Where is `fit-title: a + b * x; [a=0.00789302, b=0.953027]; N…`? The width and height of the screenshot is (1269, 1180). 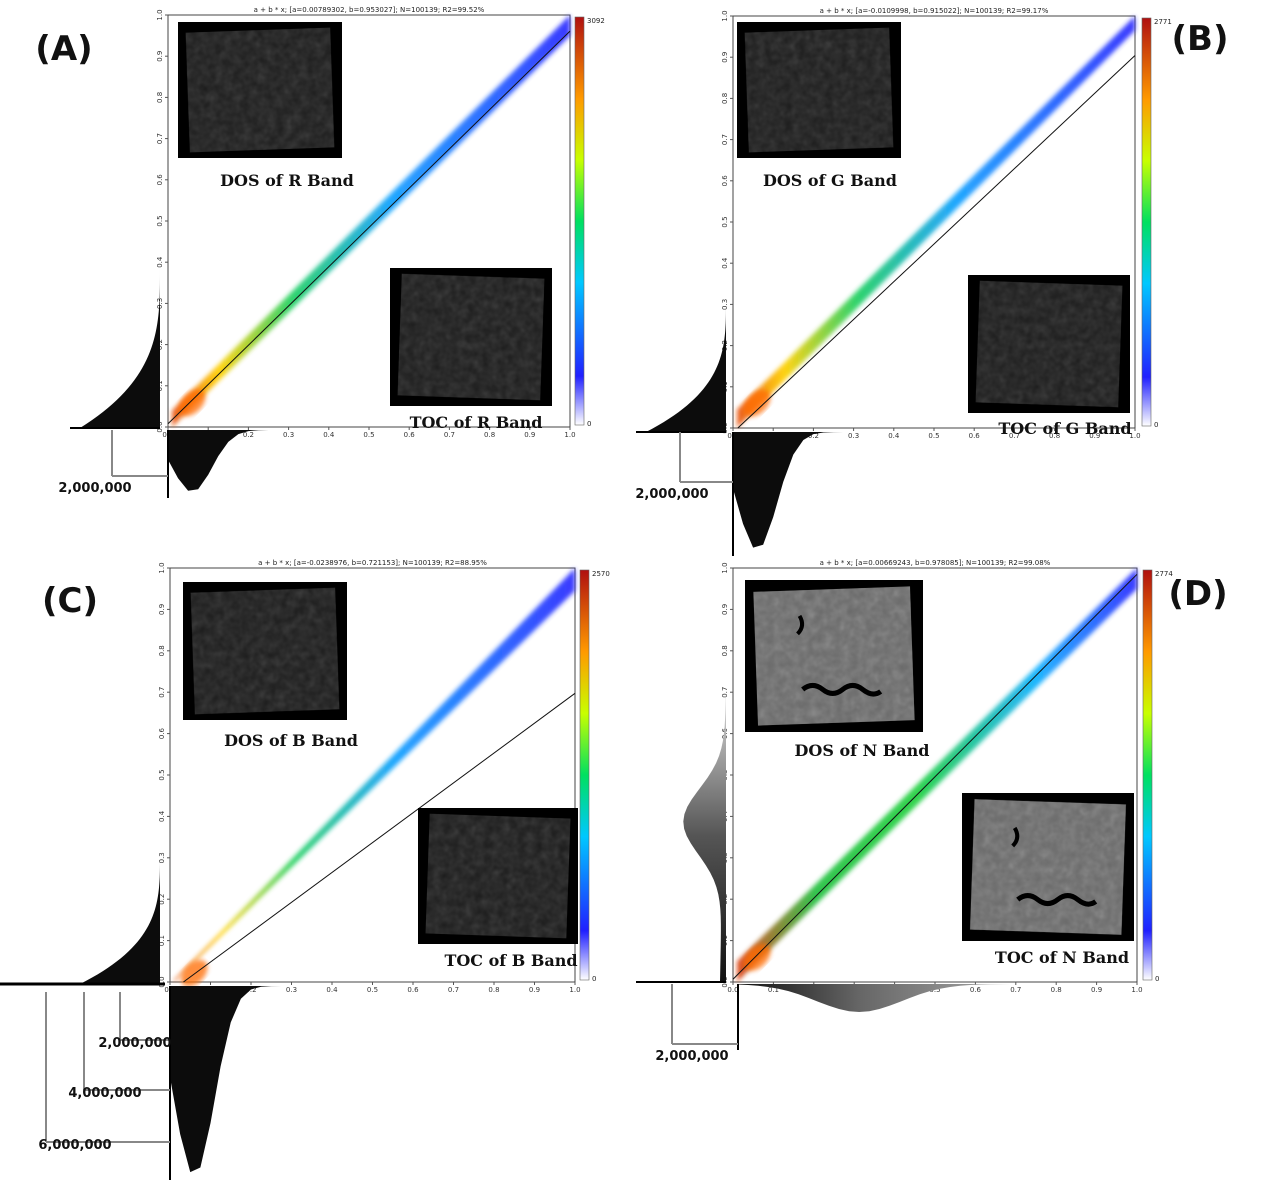 fit-title: a + b * x; [a=0.00789302, b=0.953027]; N… is located at coordinates (369, 10).